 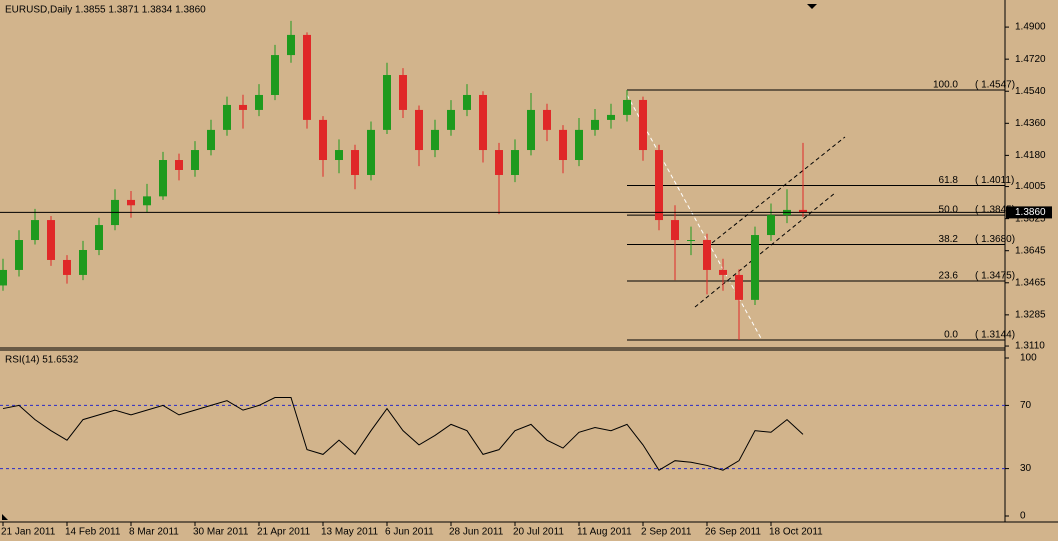 I want to click on last-price-box, so click(x=1029, y=212).